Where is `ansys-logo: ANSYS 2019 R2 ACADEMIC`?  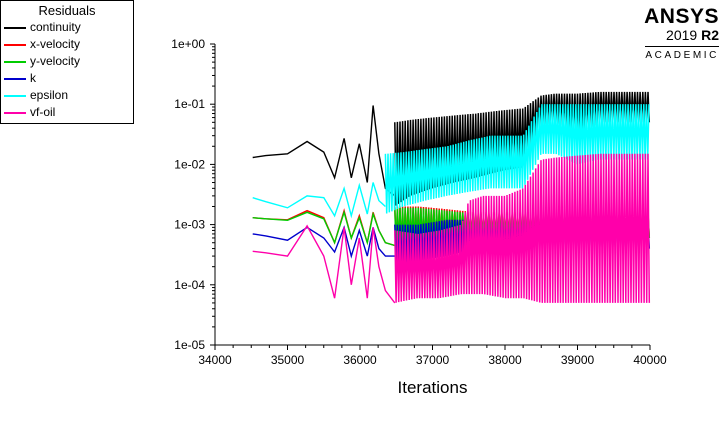 ansys-logo: ANSYS 2019 R2 ACADEMIC is located at coordinates (669, 34).